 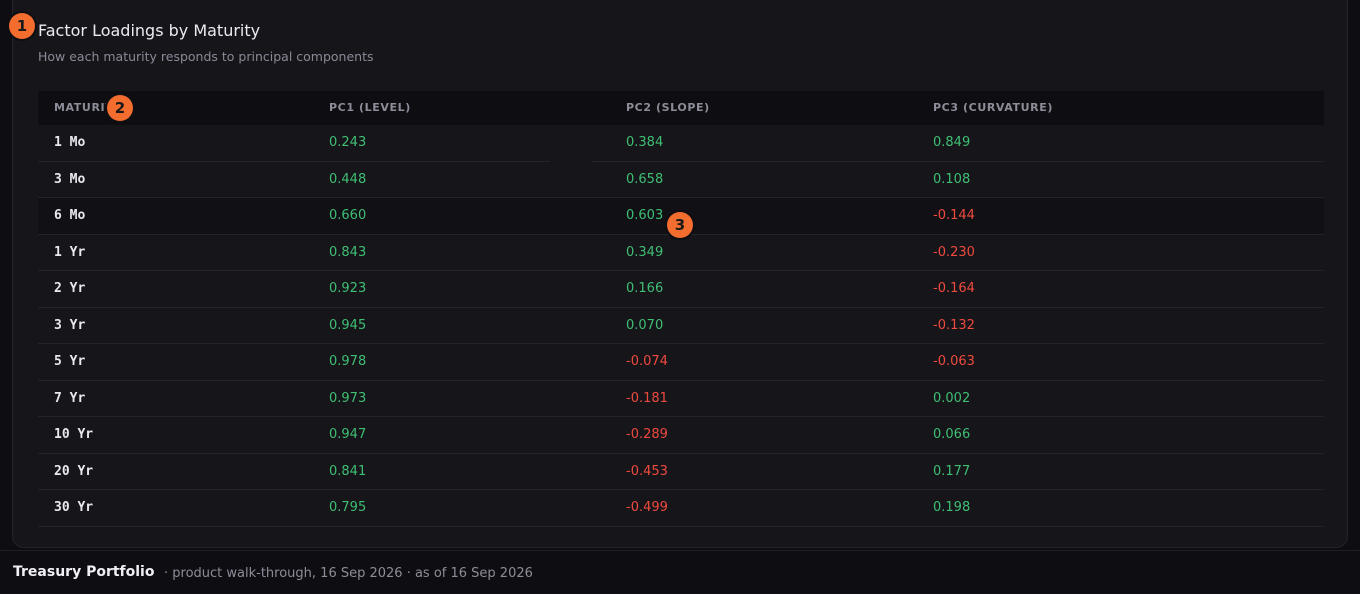 I want to click on pc1-loading-cell: 0.945, so click(x=348, y=325).